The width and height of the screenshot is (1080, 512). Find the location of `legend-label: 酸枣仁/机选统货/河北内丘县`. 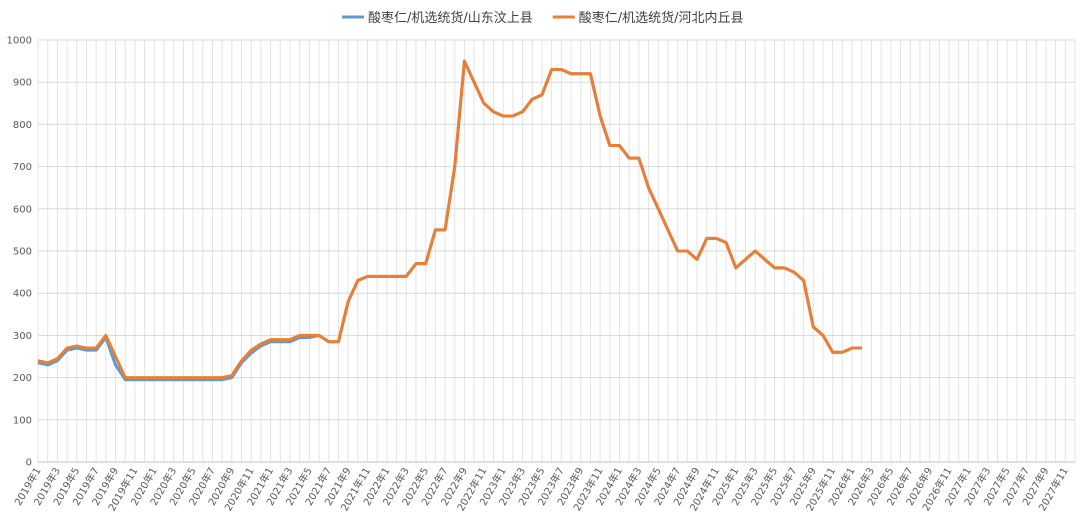

legend-label: 酸枣仁/机选统货/河北内丘县 is located at coordinates (661, 18).